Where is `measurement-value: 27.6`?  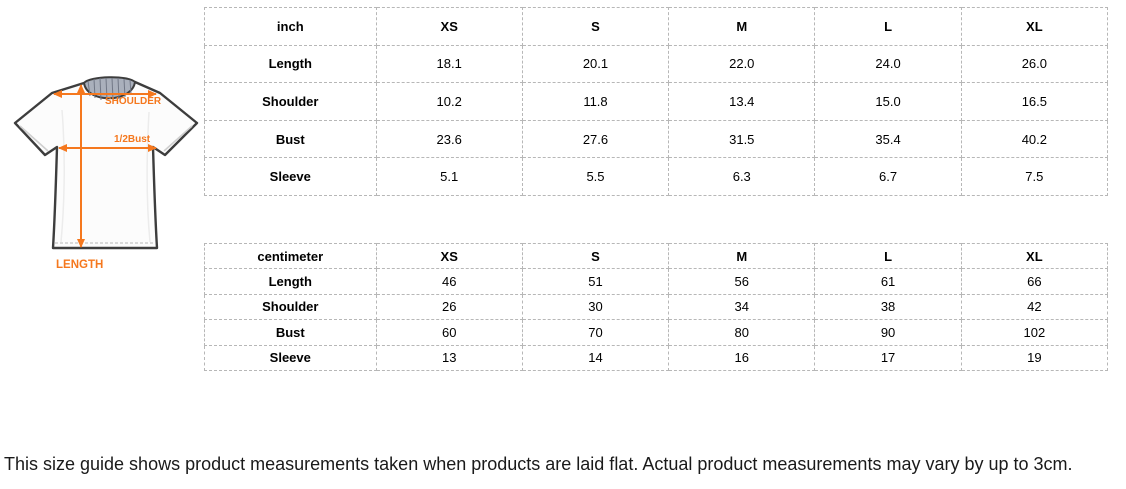
measurement-value: 27.6 is located at coordinates (595, 139).